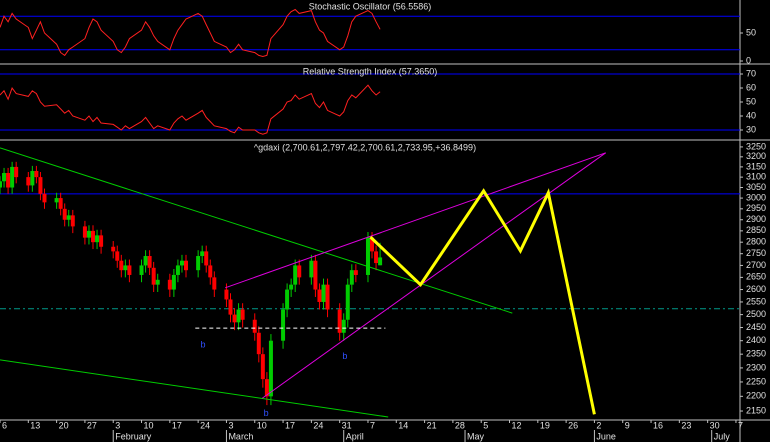 The width and height of the screenshot is (770, 442). Describe the element at coordinates (202, 345) in the screenshot. I see `annotation: b` at that location.